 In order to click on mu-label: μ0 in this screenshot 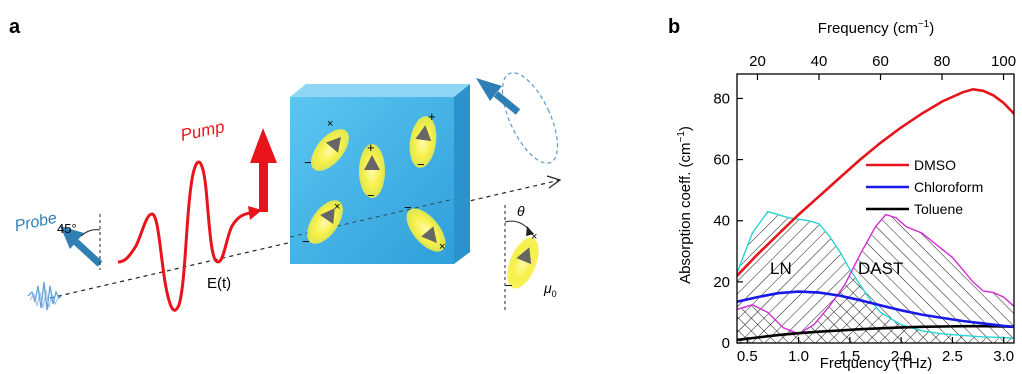, I will do `click(550, 289)`.